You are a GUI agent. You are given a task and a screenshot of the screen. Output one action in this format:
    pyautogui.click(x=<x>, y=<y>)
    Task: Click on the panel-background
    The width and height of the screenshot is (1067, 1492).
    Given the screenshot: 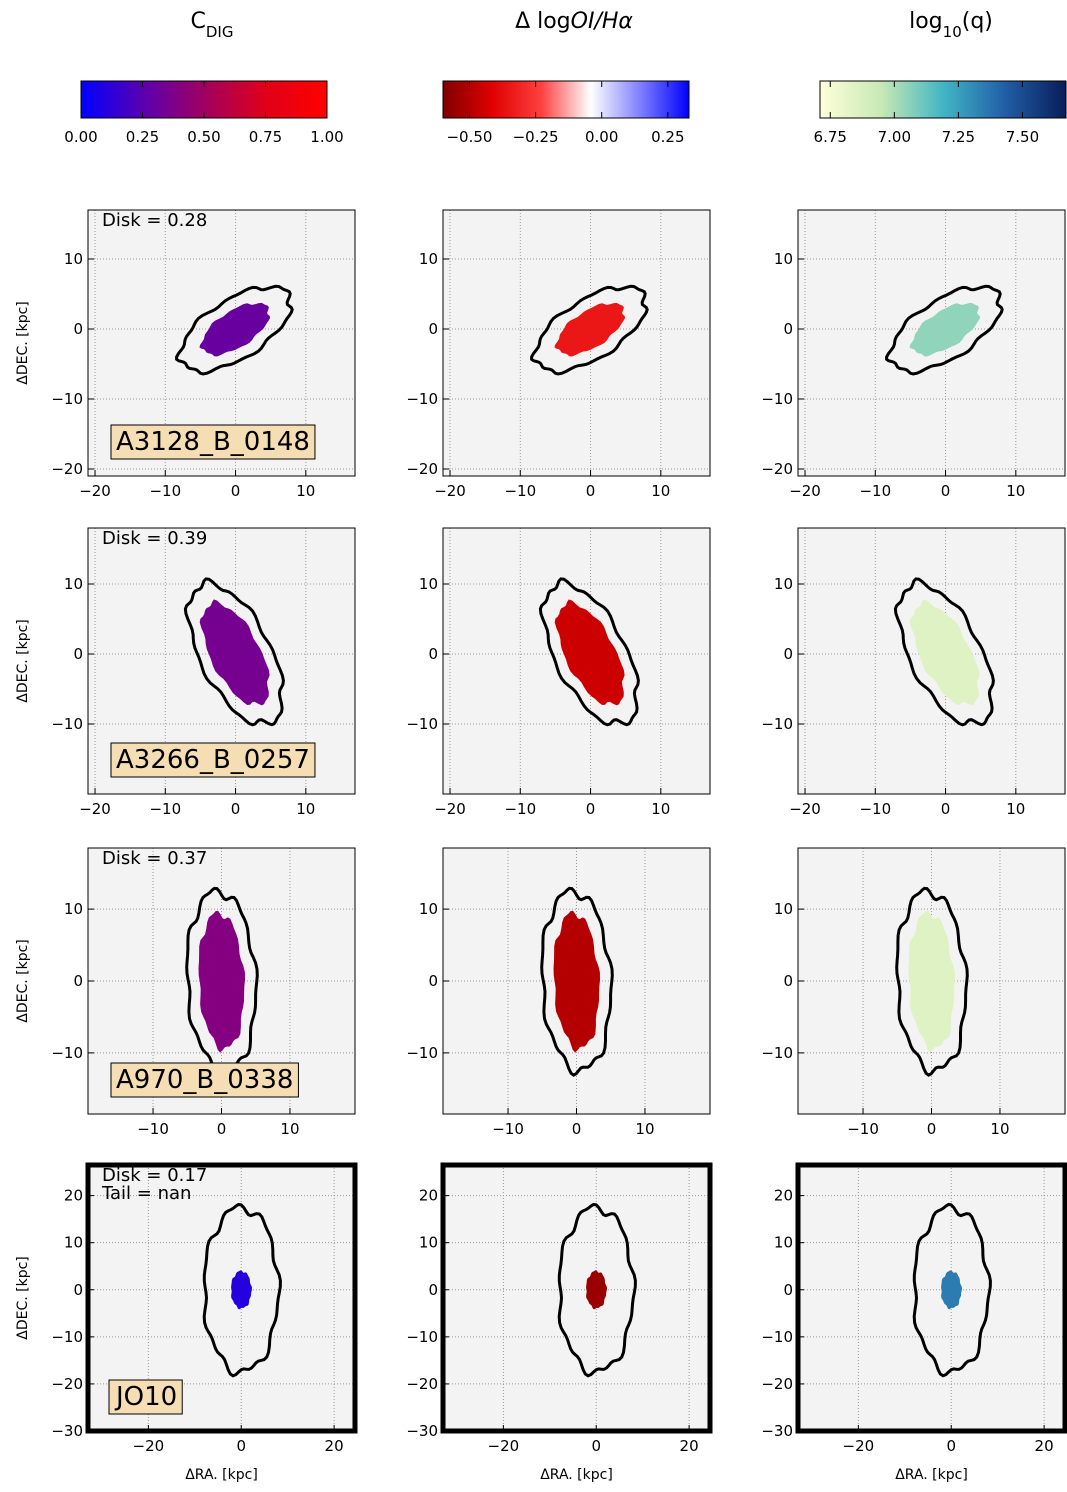 What is the action you would take?
    pyautogui.click(x=576, y=1298)
    